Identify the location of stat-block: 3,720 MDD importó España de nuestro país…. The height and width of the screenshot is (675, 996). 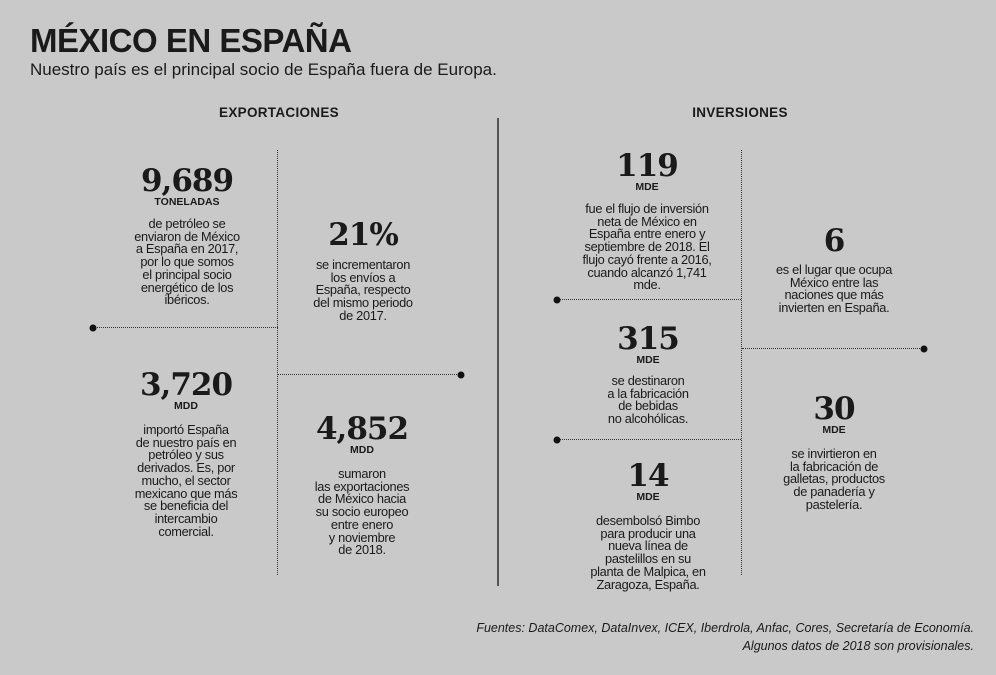
(186, 454).